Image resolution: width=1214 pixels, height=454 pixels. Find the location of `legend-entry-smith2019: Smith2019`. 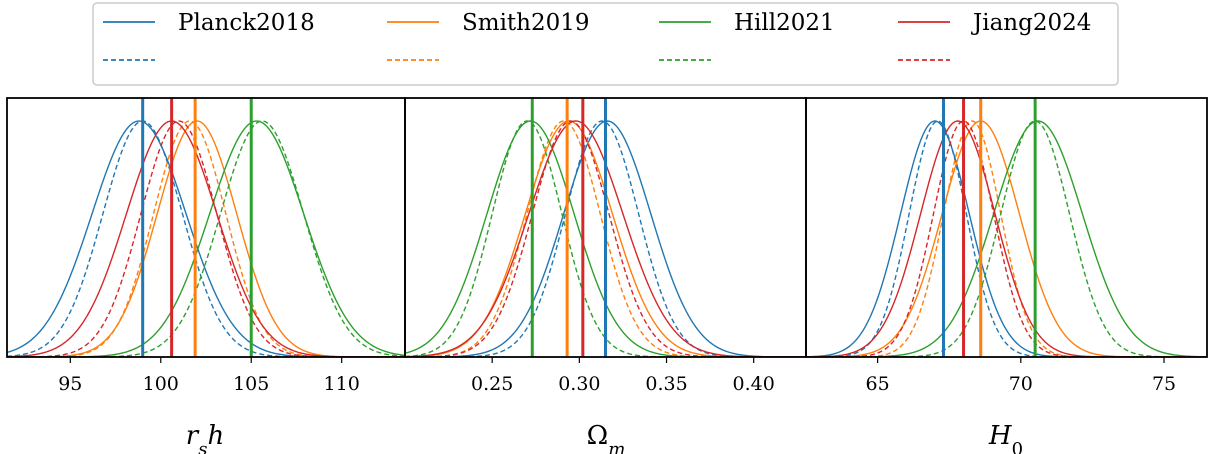

legend-entry-smith2019: Smith2019 is located at coordinates (488, 35).